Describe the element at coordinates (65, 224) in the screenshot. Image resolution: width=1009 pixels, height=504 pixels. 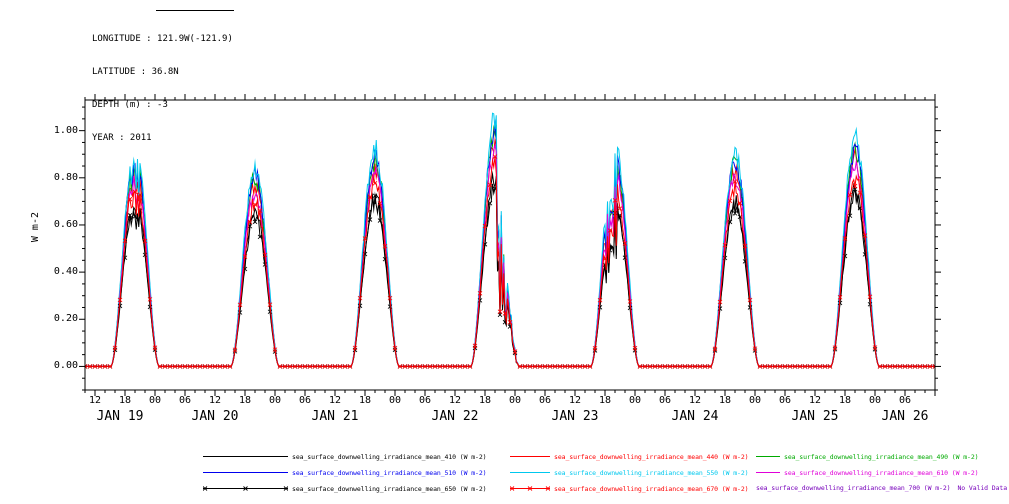
I see `y-tick-label: 0.60` at that location.